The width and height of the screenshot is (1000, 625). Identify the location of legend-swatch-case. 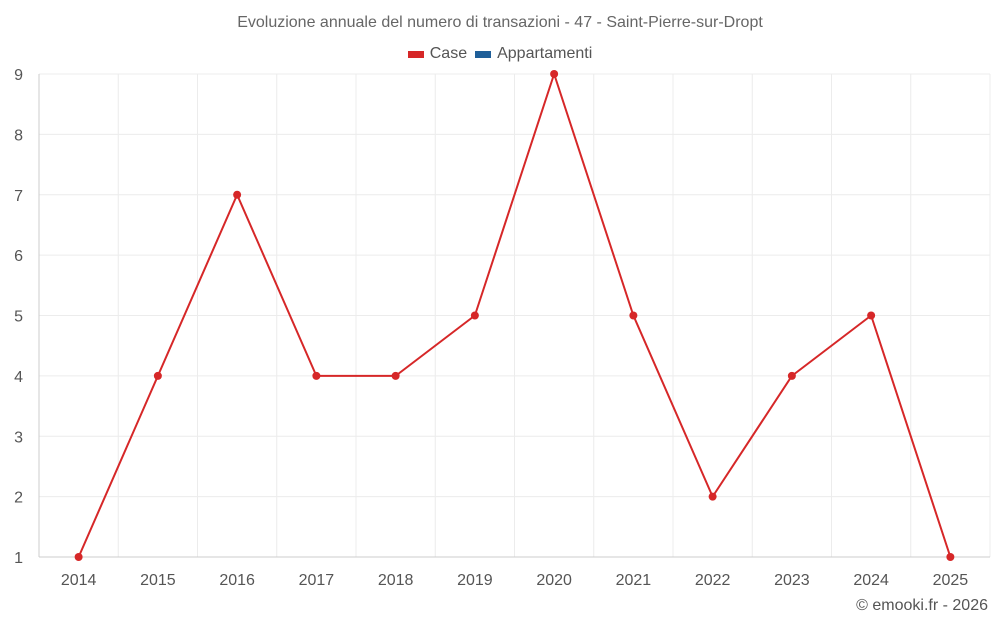
(415, 54).